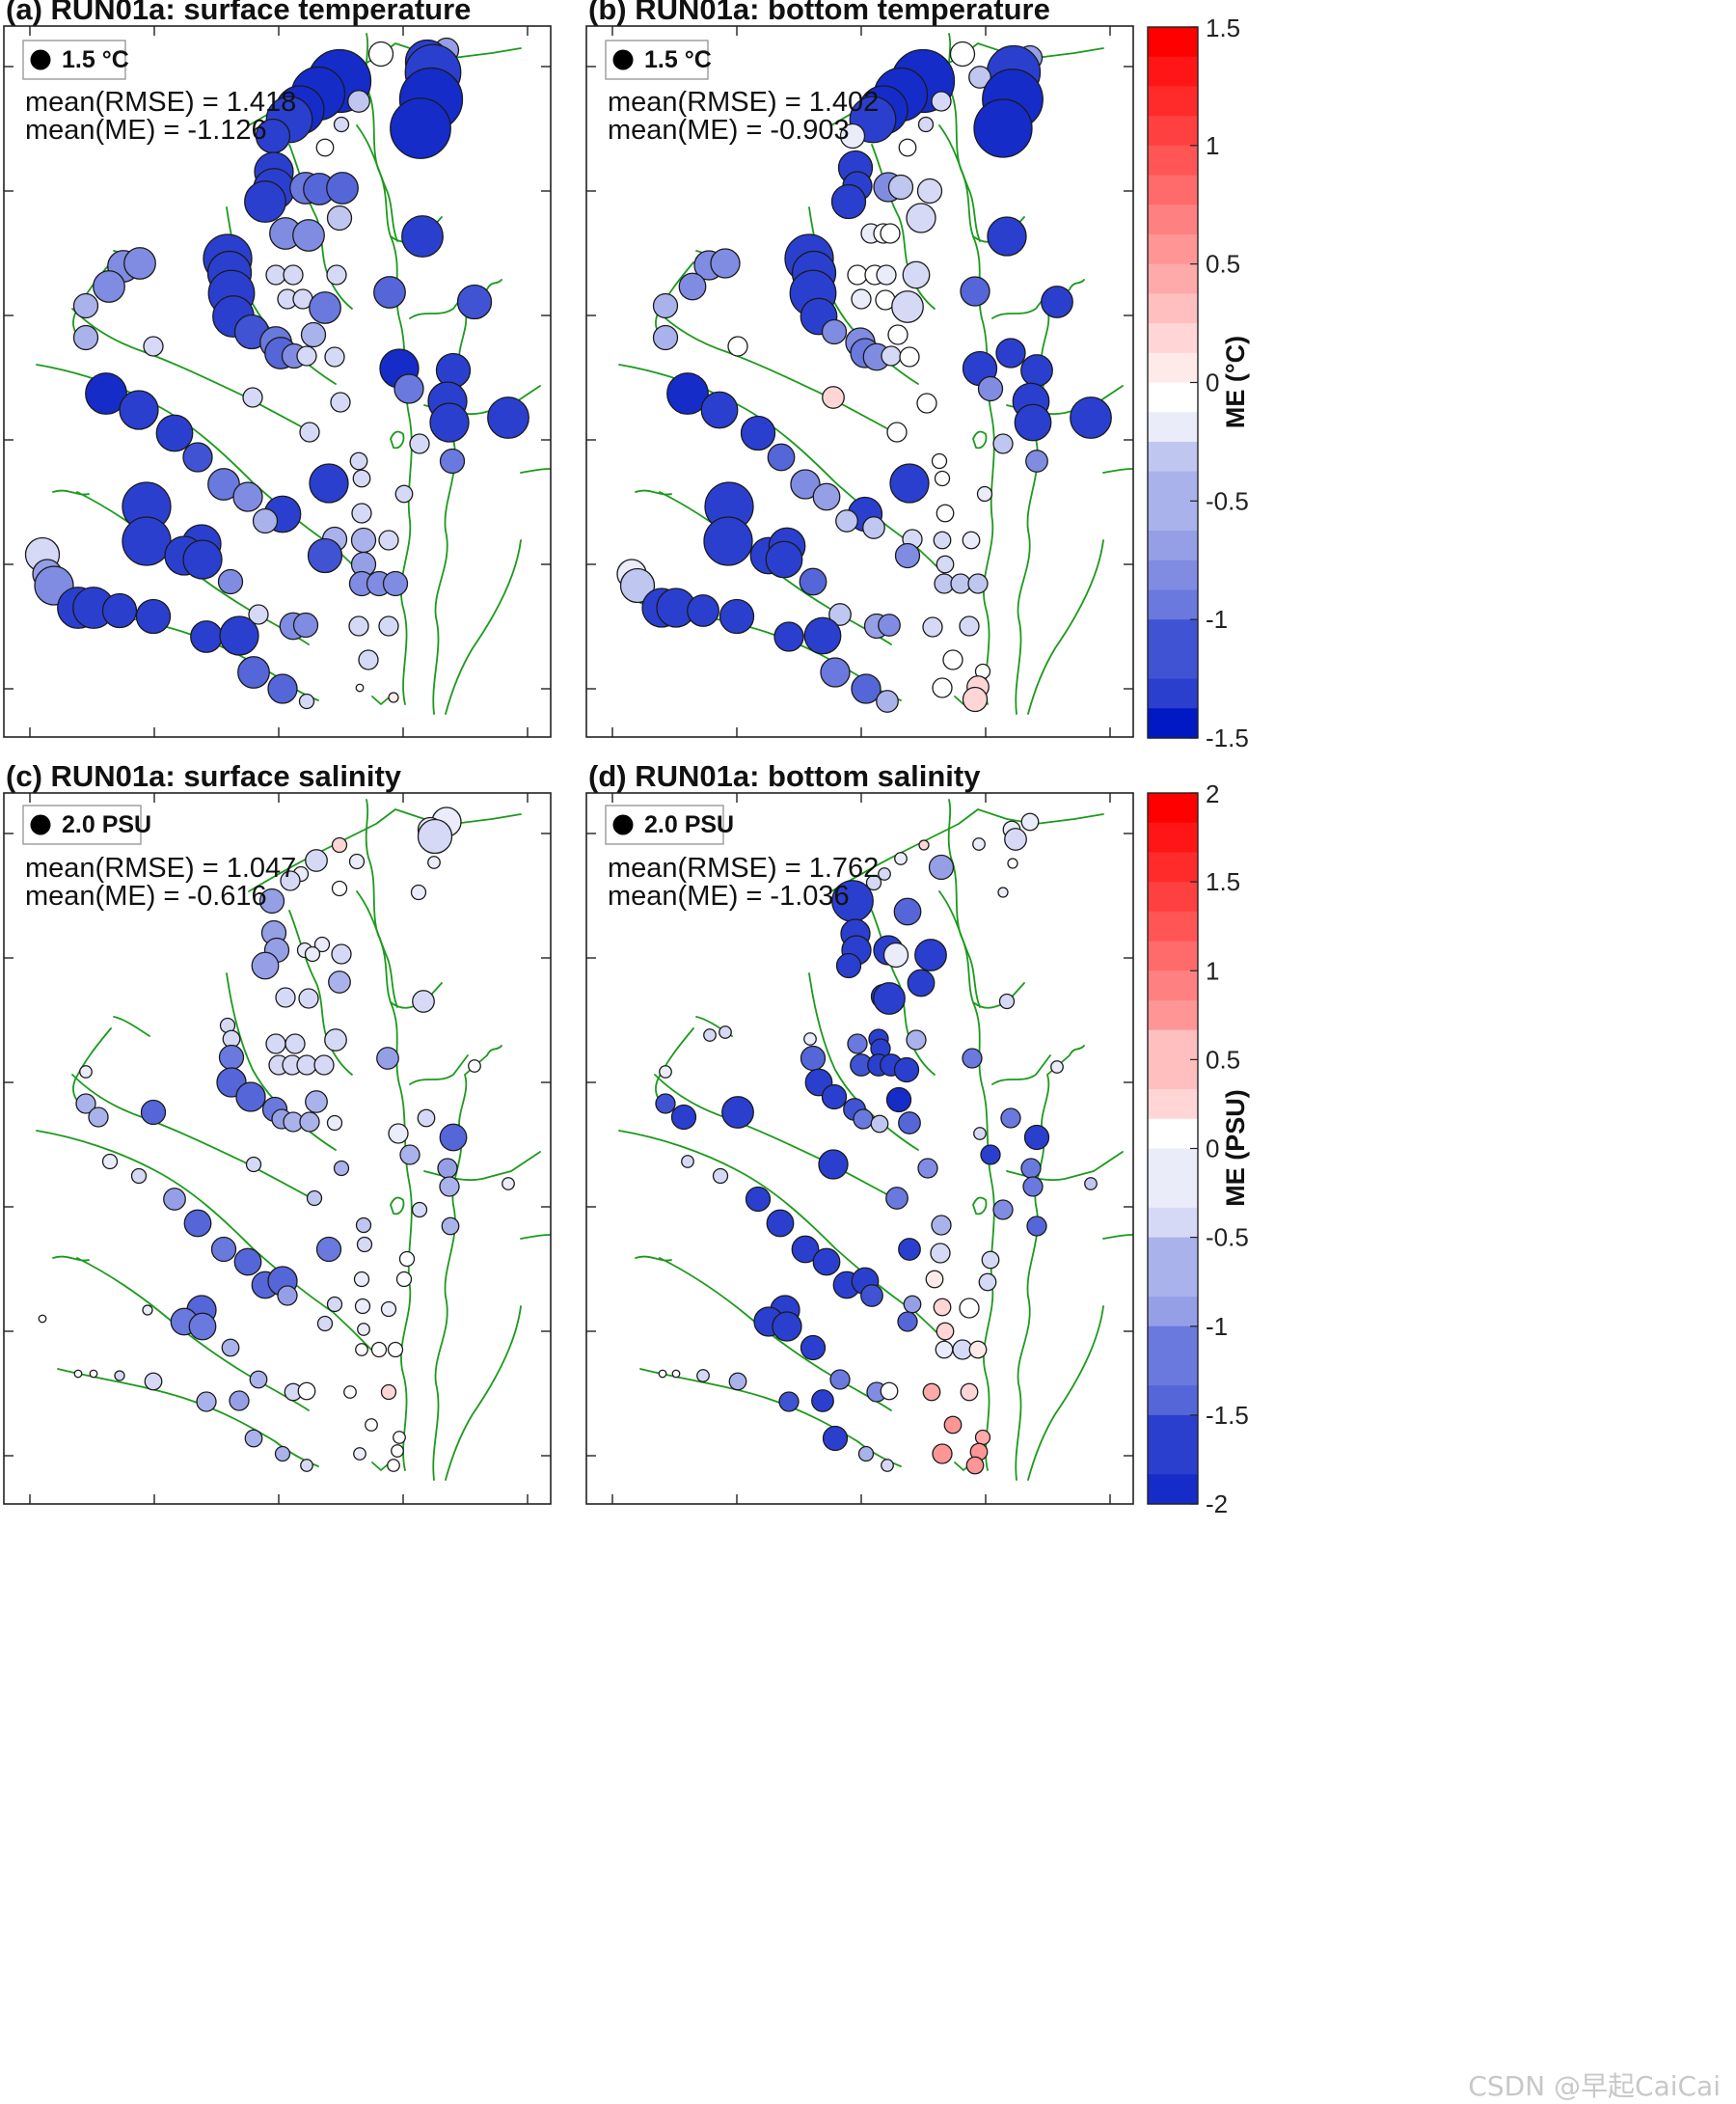  Describe the element at coordinates (75, 60) in the screenshot. I see `panel-a-size-legend: 1.5 °C` at that location.